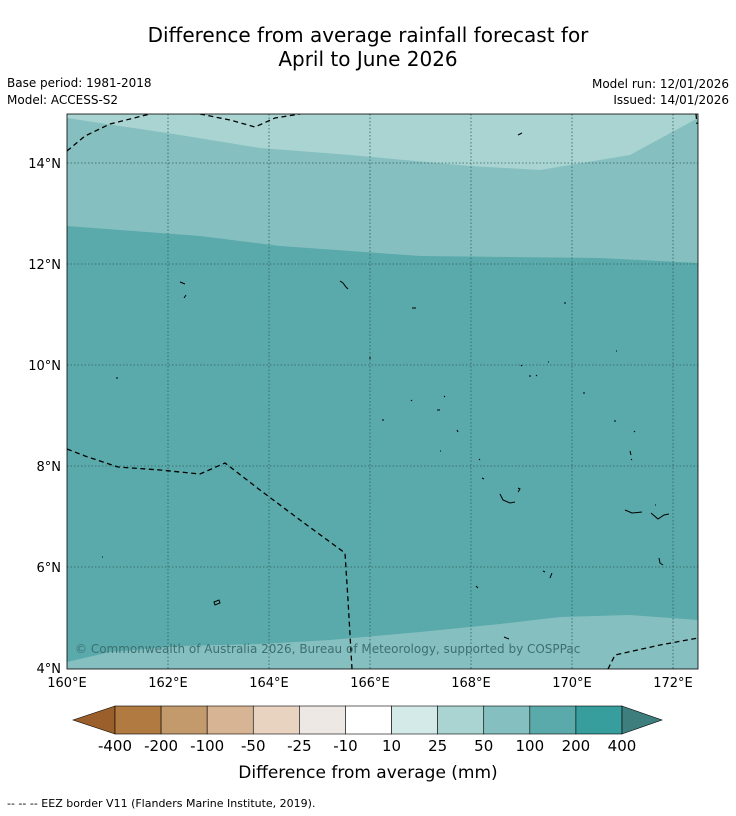 The image size is (736, 816). Describe the element at coordinates (49, 669) in the screenshot. I see `lat-tick-label: 4°N` at that location.